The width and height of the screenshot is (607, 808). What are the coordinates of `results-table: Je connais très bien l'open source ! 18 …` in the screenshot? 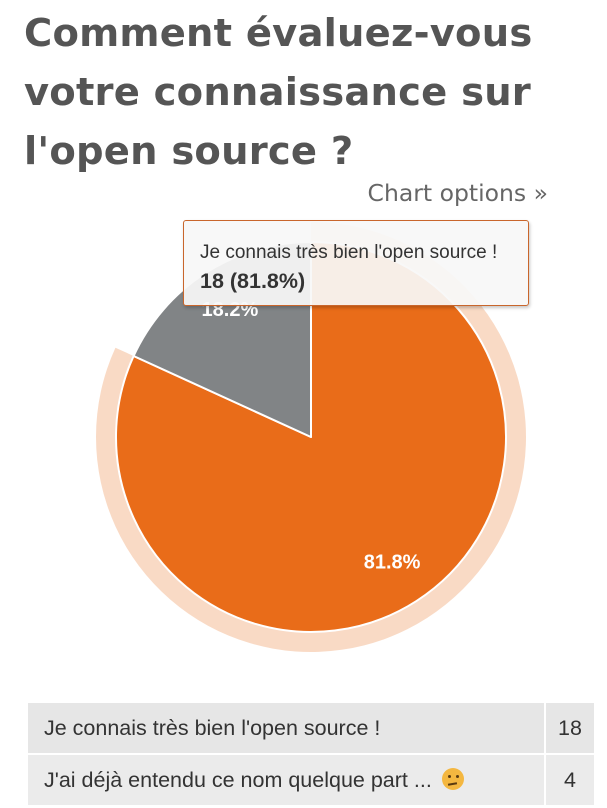 It's located at (311, 754).